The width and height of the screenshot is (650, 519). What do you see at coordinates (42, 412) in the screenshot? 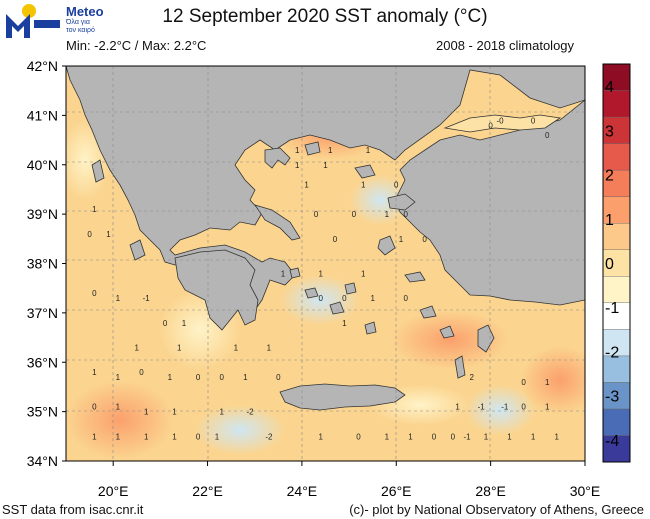
I see `lat-tick-label: 35°N` at bounding box center [42, 412].